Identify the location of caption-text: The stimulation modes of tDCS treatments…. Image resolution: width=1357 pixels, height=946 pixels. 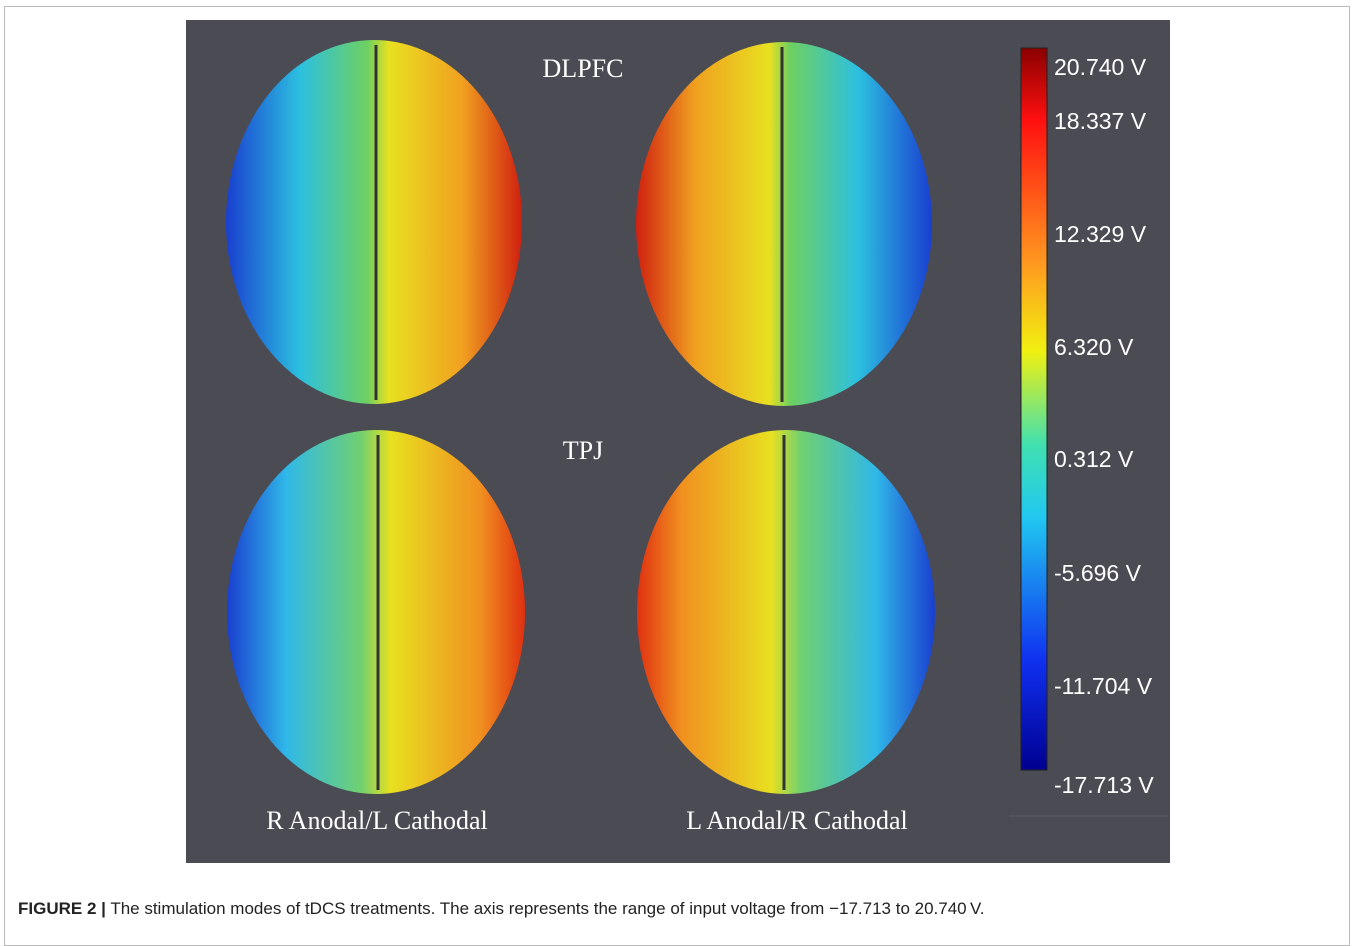
(547, 908).